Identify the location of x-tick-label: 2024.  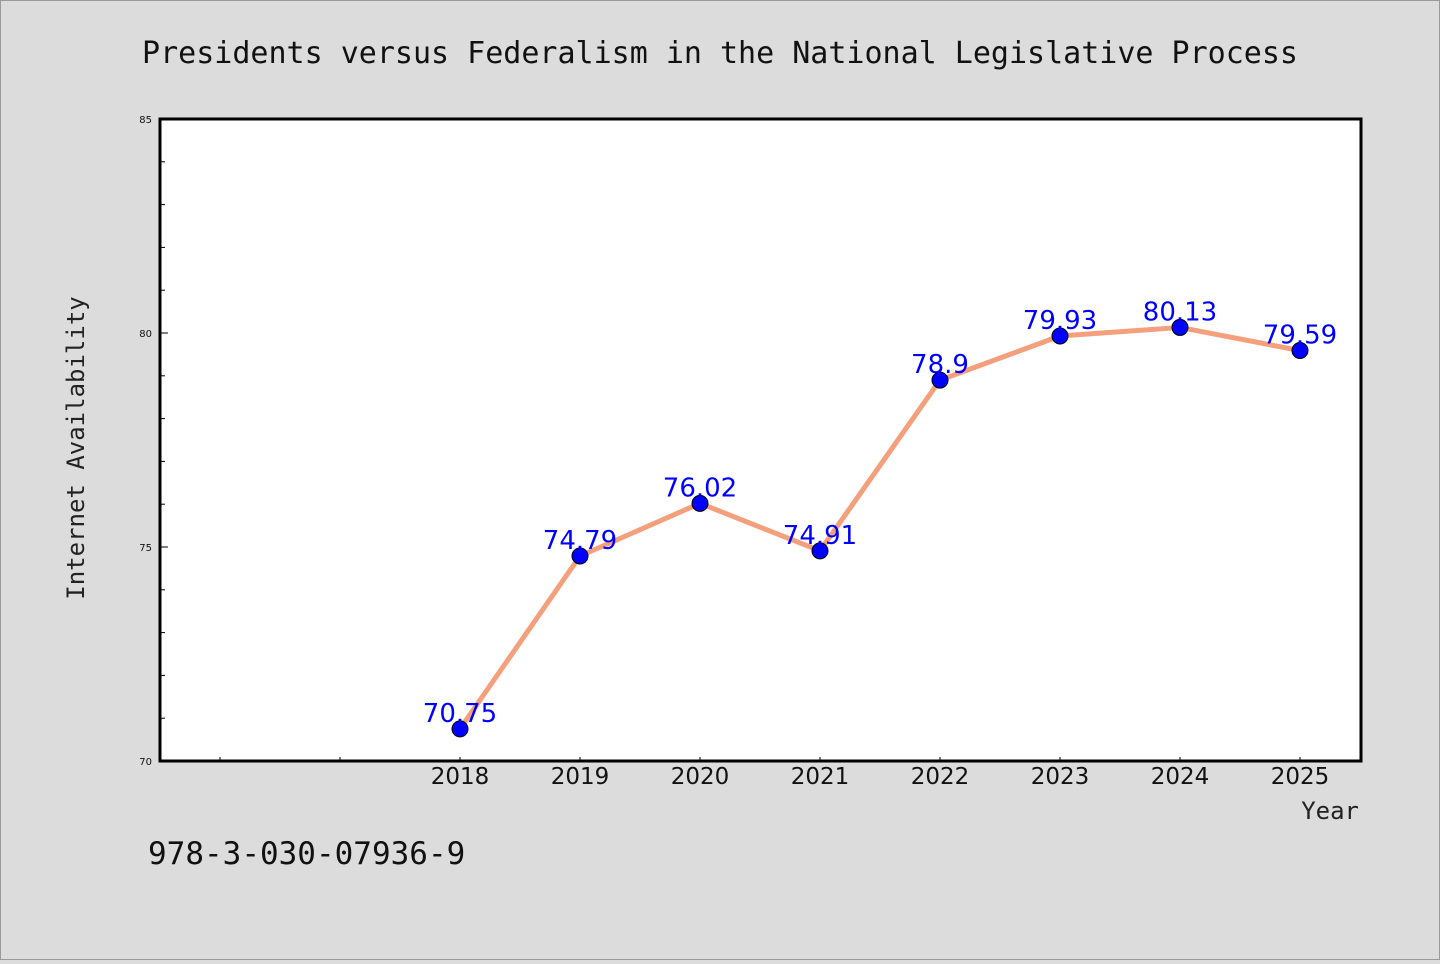
(1180, 777).